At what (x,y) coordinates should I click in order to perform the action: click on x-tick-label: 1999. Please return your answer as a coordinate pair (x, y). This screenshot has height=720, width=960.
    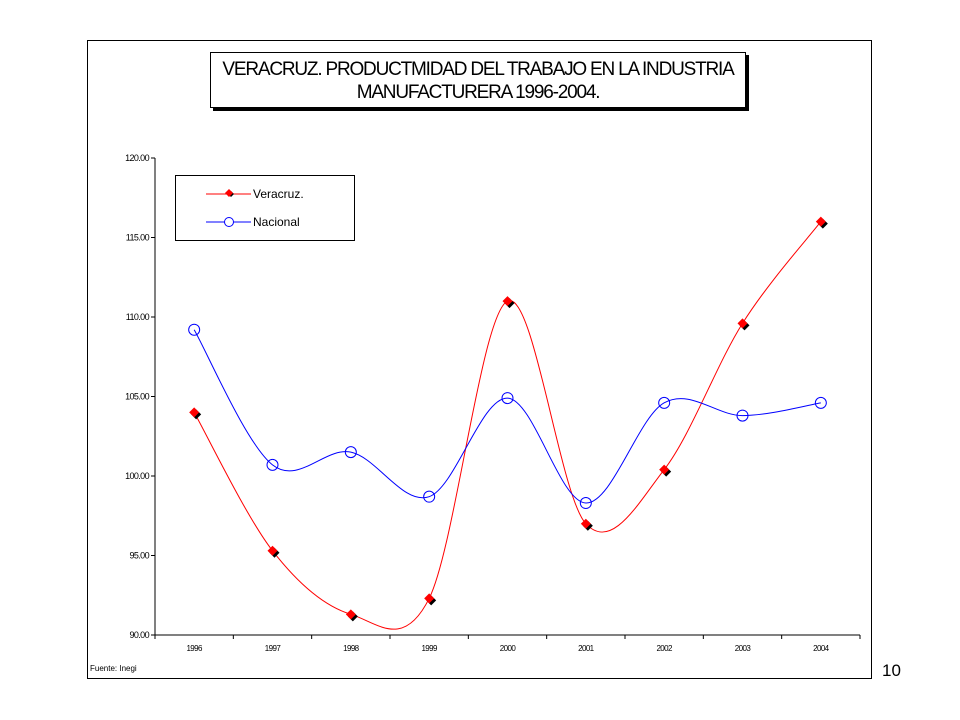
    Looking at the image, I should click on (429, 648).